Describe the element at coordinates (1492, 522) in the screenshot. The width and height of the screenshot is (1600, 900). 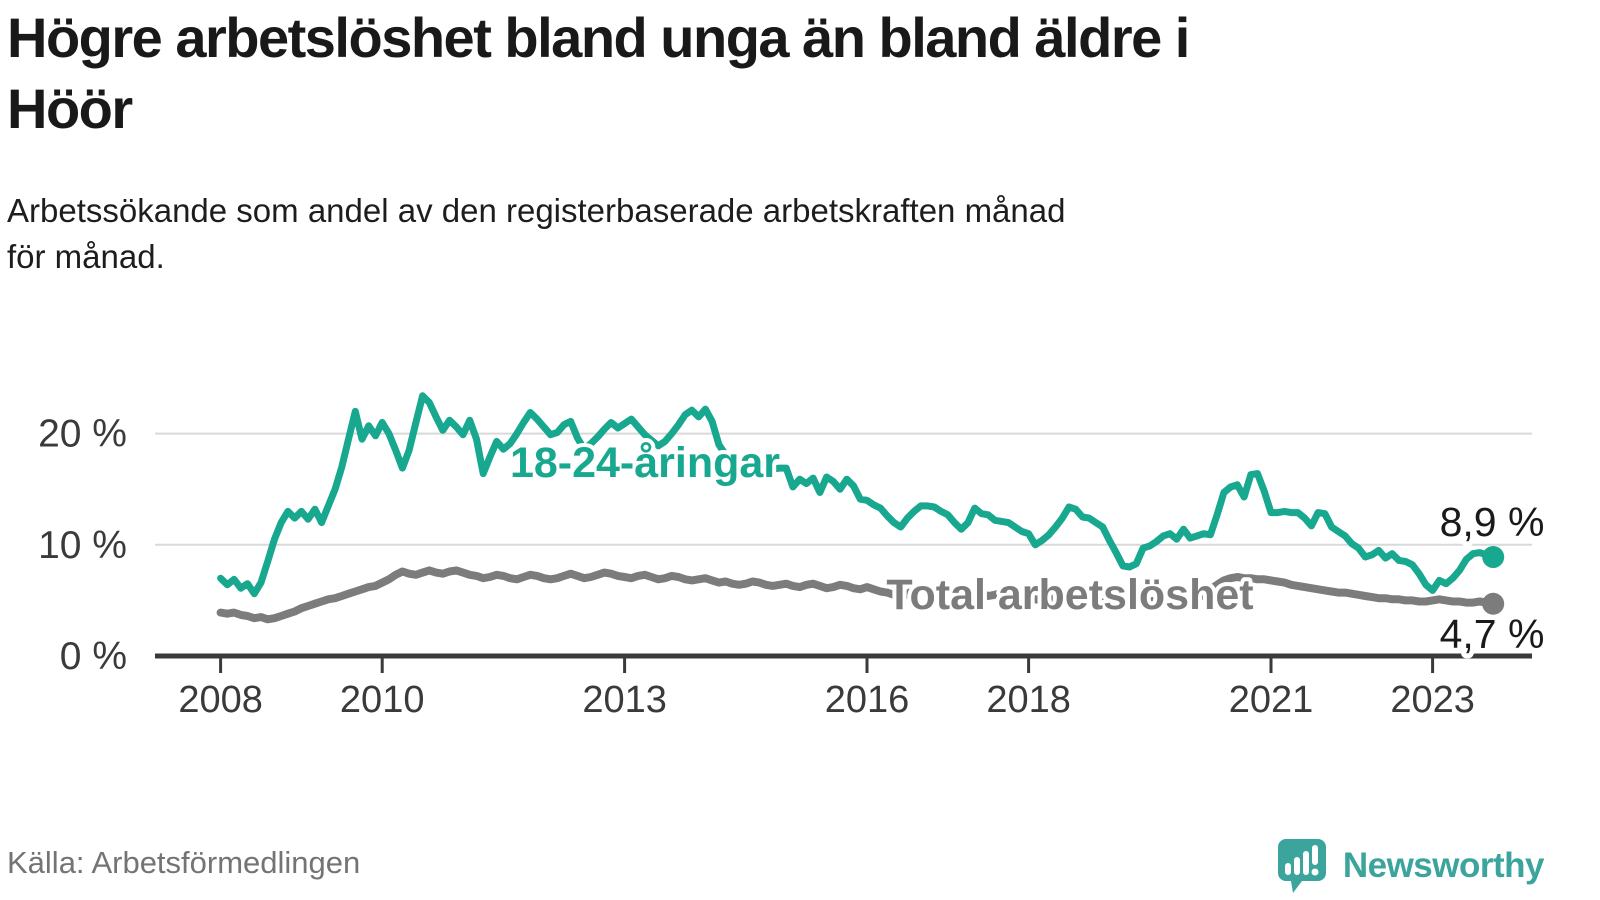
I see `end-value-label-youth-18-24: 8,9 %` at that location.